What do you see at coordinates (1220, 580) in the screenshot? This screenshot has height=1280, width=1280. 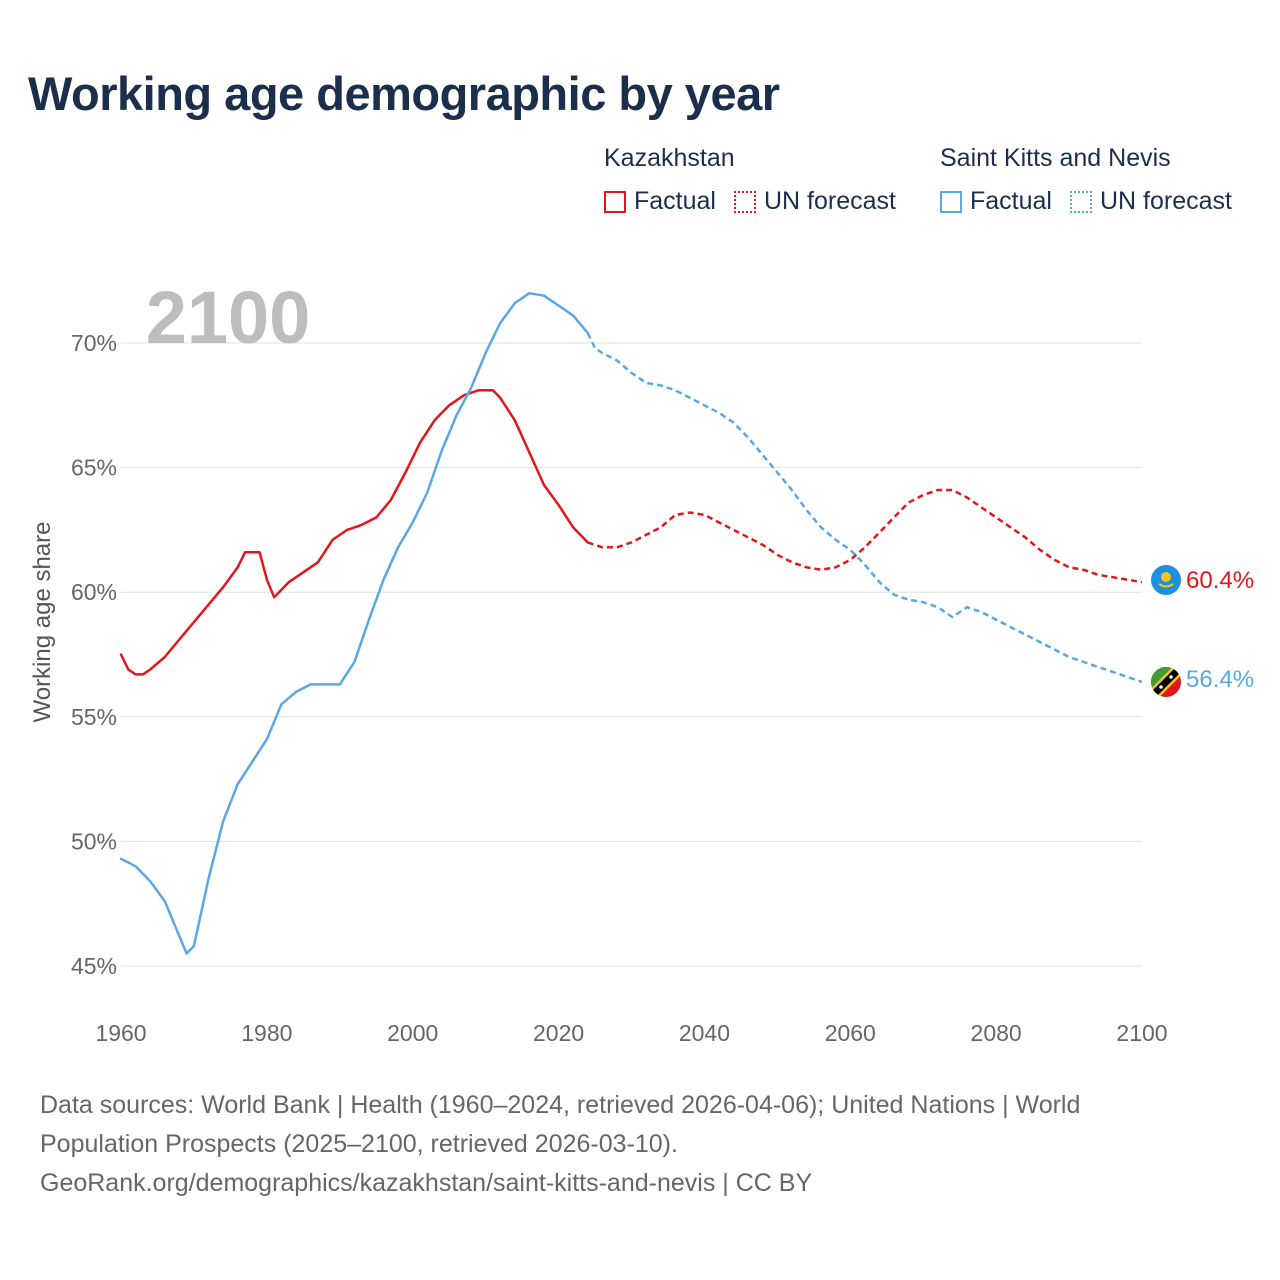 I see `end-label-kazakhstan: 60.4%` at bounding box center [1220, 580].